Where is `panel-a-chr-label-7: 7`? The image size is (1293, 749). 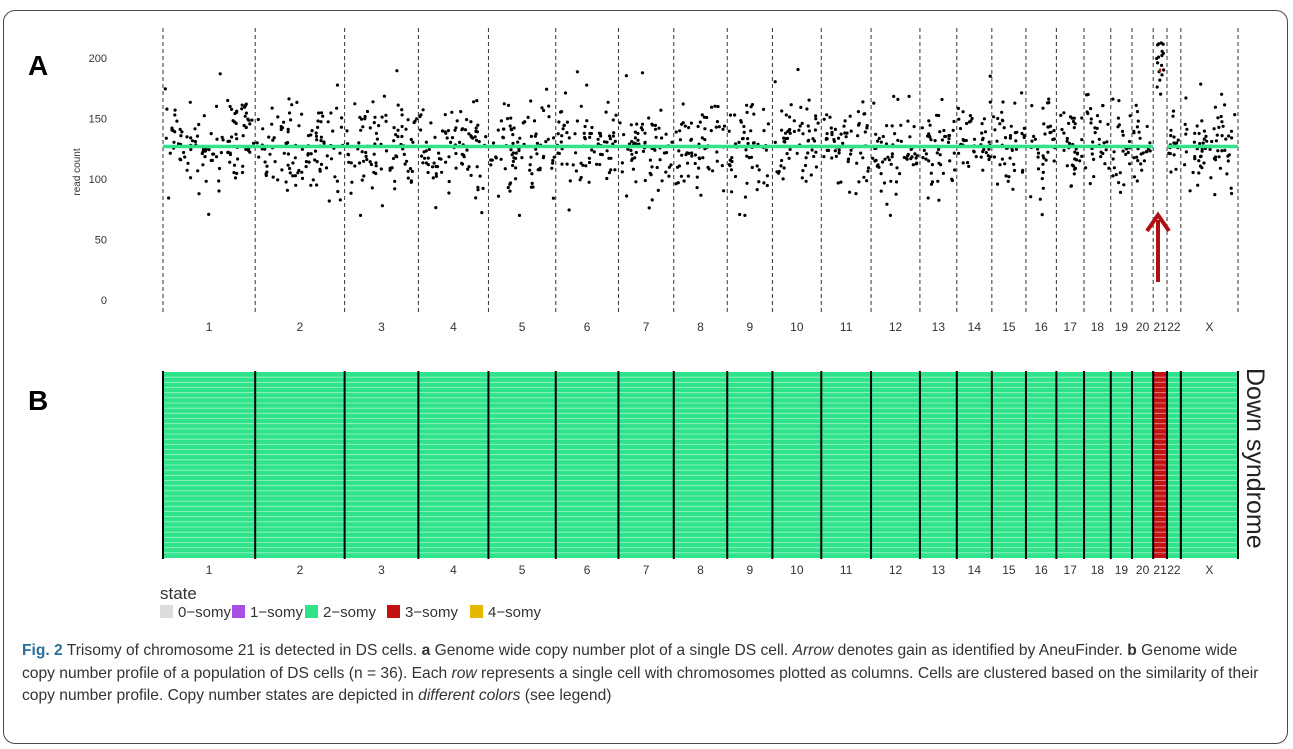 panel-a-chr-label-7: 7 is located at coordinates (646, 327).